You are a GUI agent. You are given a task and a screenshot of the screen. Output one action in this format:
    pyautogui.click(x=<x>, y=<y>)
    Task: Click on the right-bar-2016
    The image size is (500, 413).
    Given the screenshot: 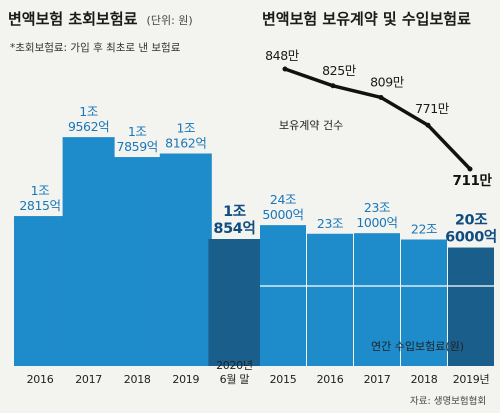 What is the action you would take?
    pyautogui.click(x=330, y=299)
    